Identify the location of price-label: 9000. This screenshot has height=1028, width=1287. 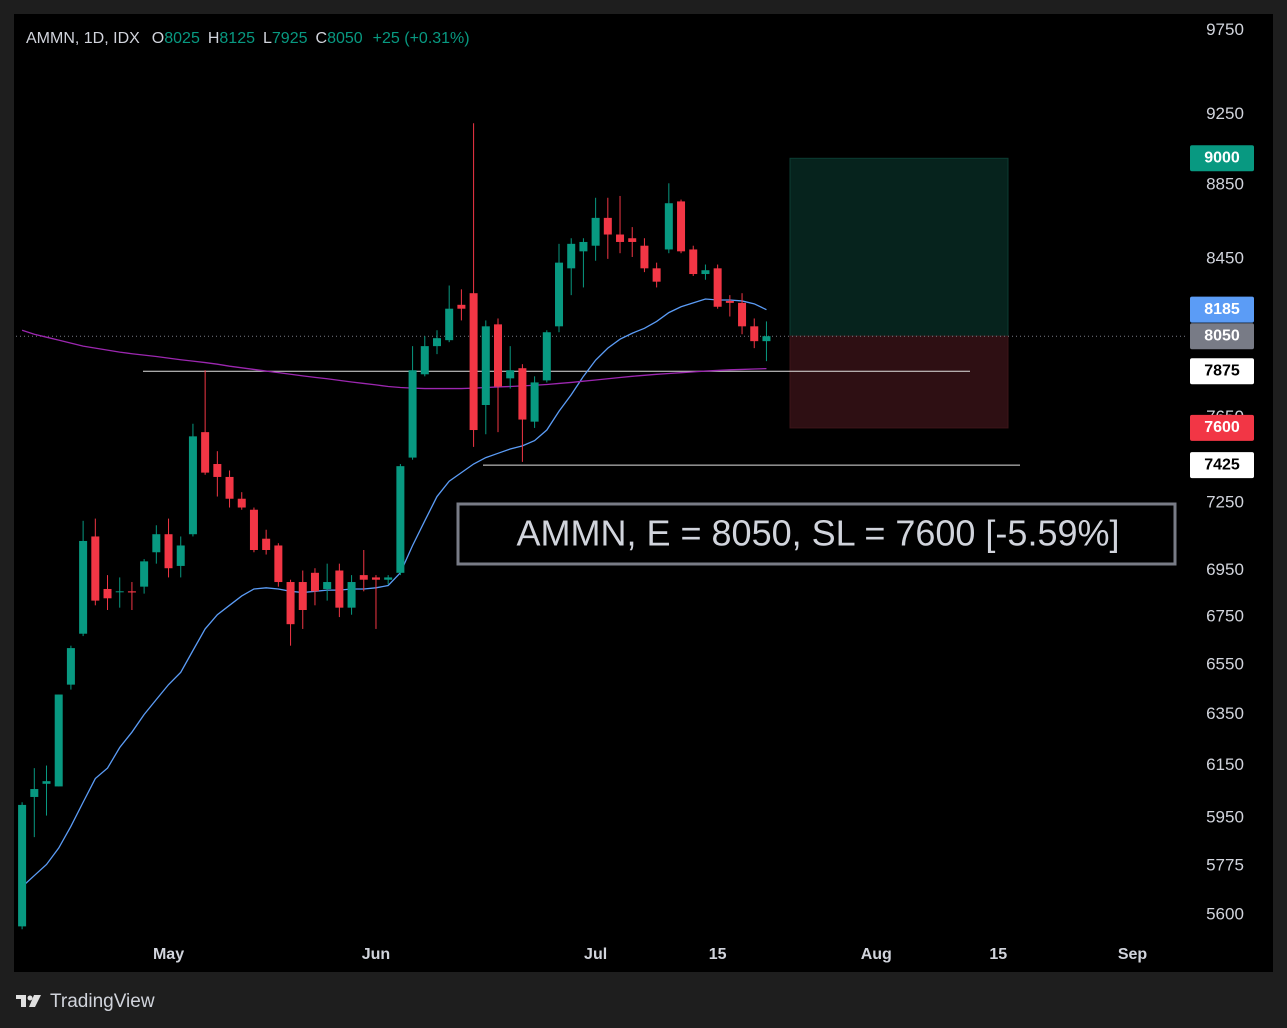
(1222, 158).